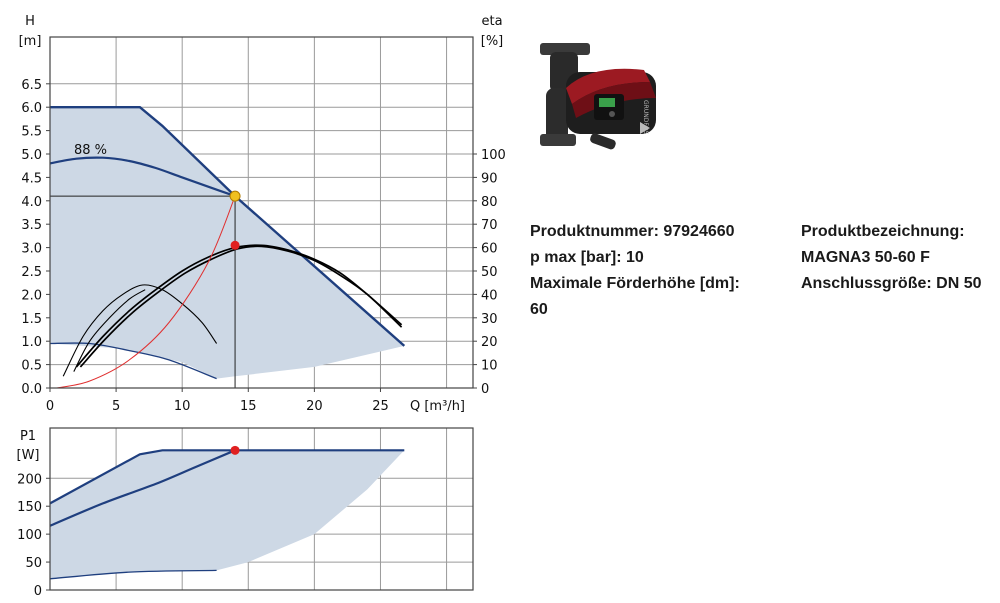  I want to click on y-axis-unit: [W], so click(28, 455).